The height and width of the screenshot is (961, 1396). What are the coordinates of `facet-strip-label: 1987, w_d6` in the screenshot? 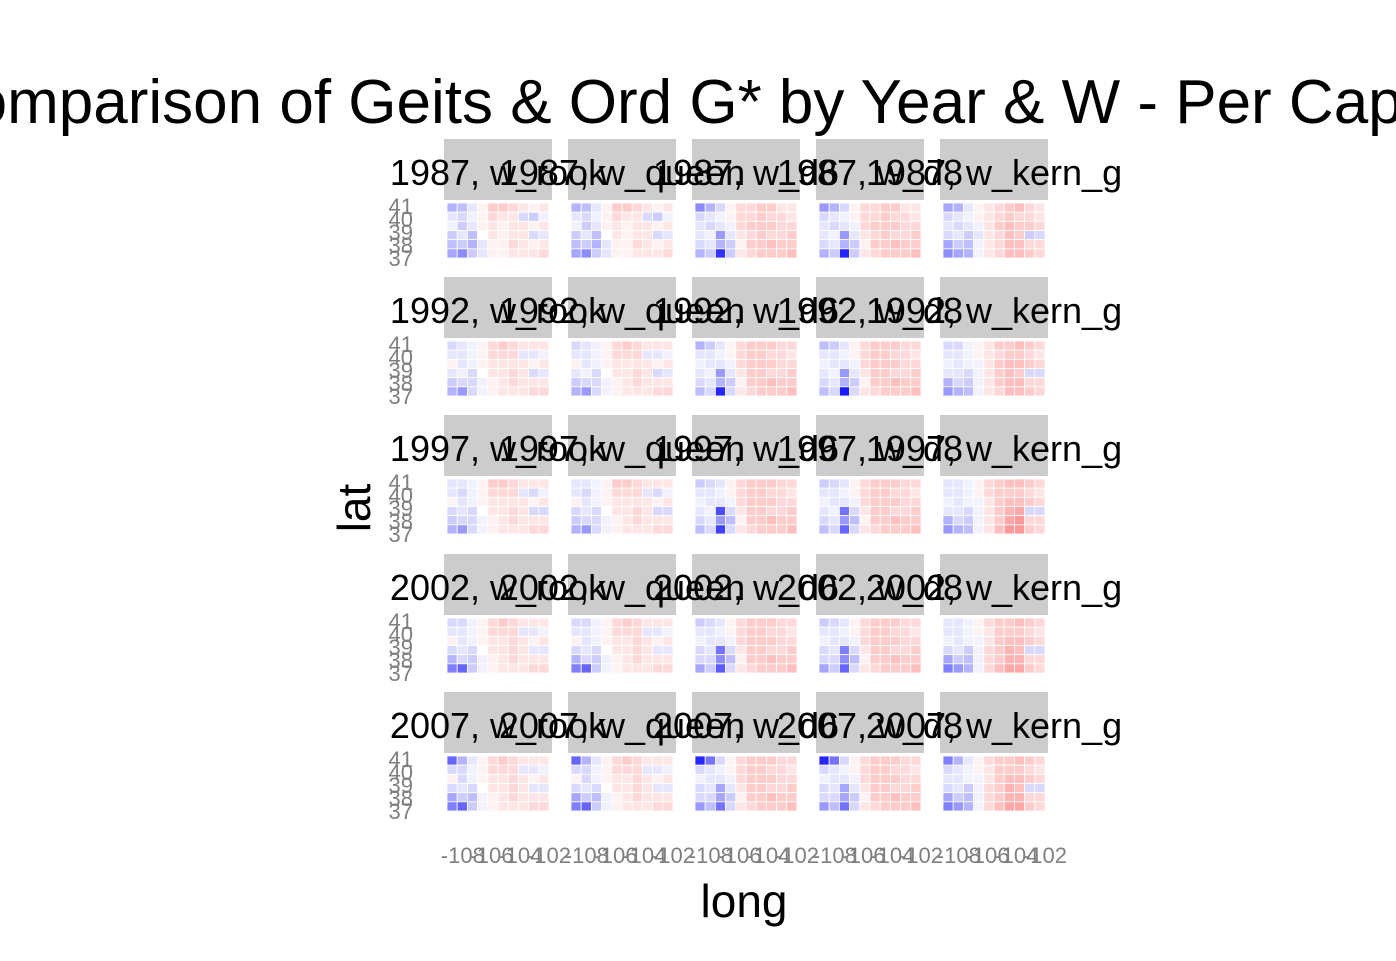 It's located at (746, 172).